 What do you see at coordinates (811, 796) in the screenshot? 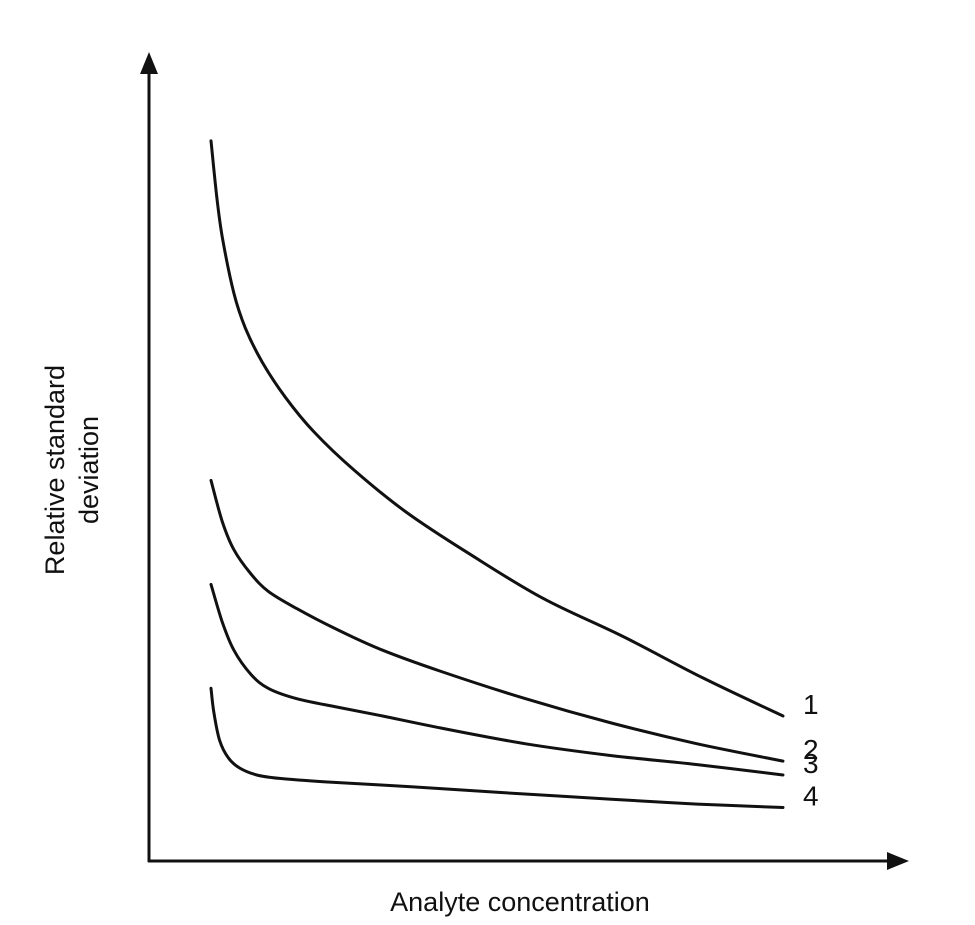
I see `series-label-4: 4` at bounding box center [811, 796].